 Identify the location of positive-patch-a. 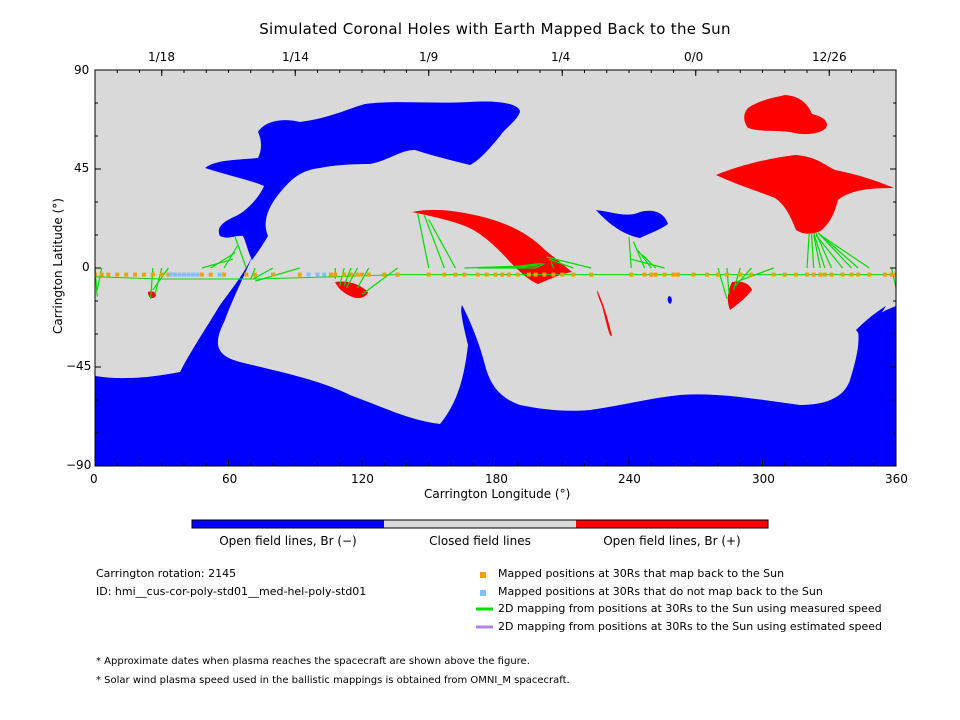
(351, 290).